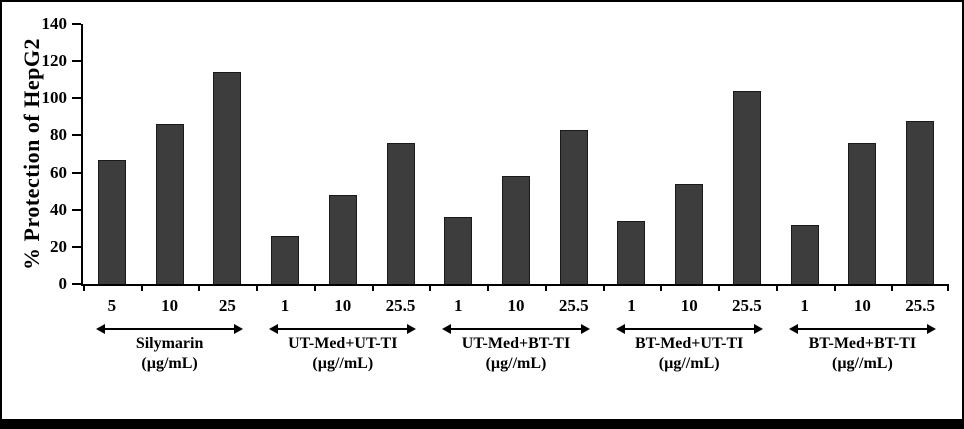  What do you see at coordinates (58, 246) in the screenshot?
I see `y-axis-tick-label: 20` at bounding box center [58, 246].